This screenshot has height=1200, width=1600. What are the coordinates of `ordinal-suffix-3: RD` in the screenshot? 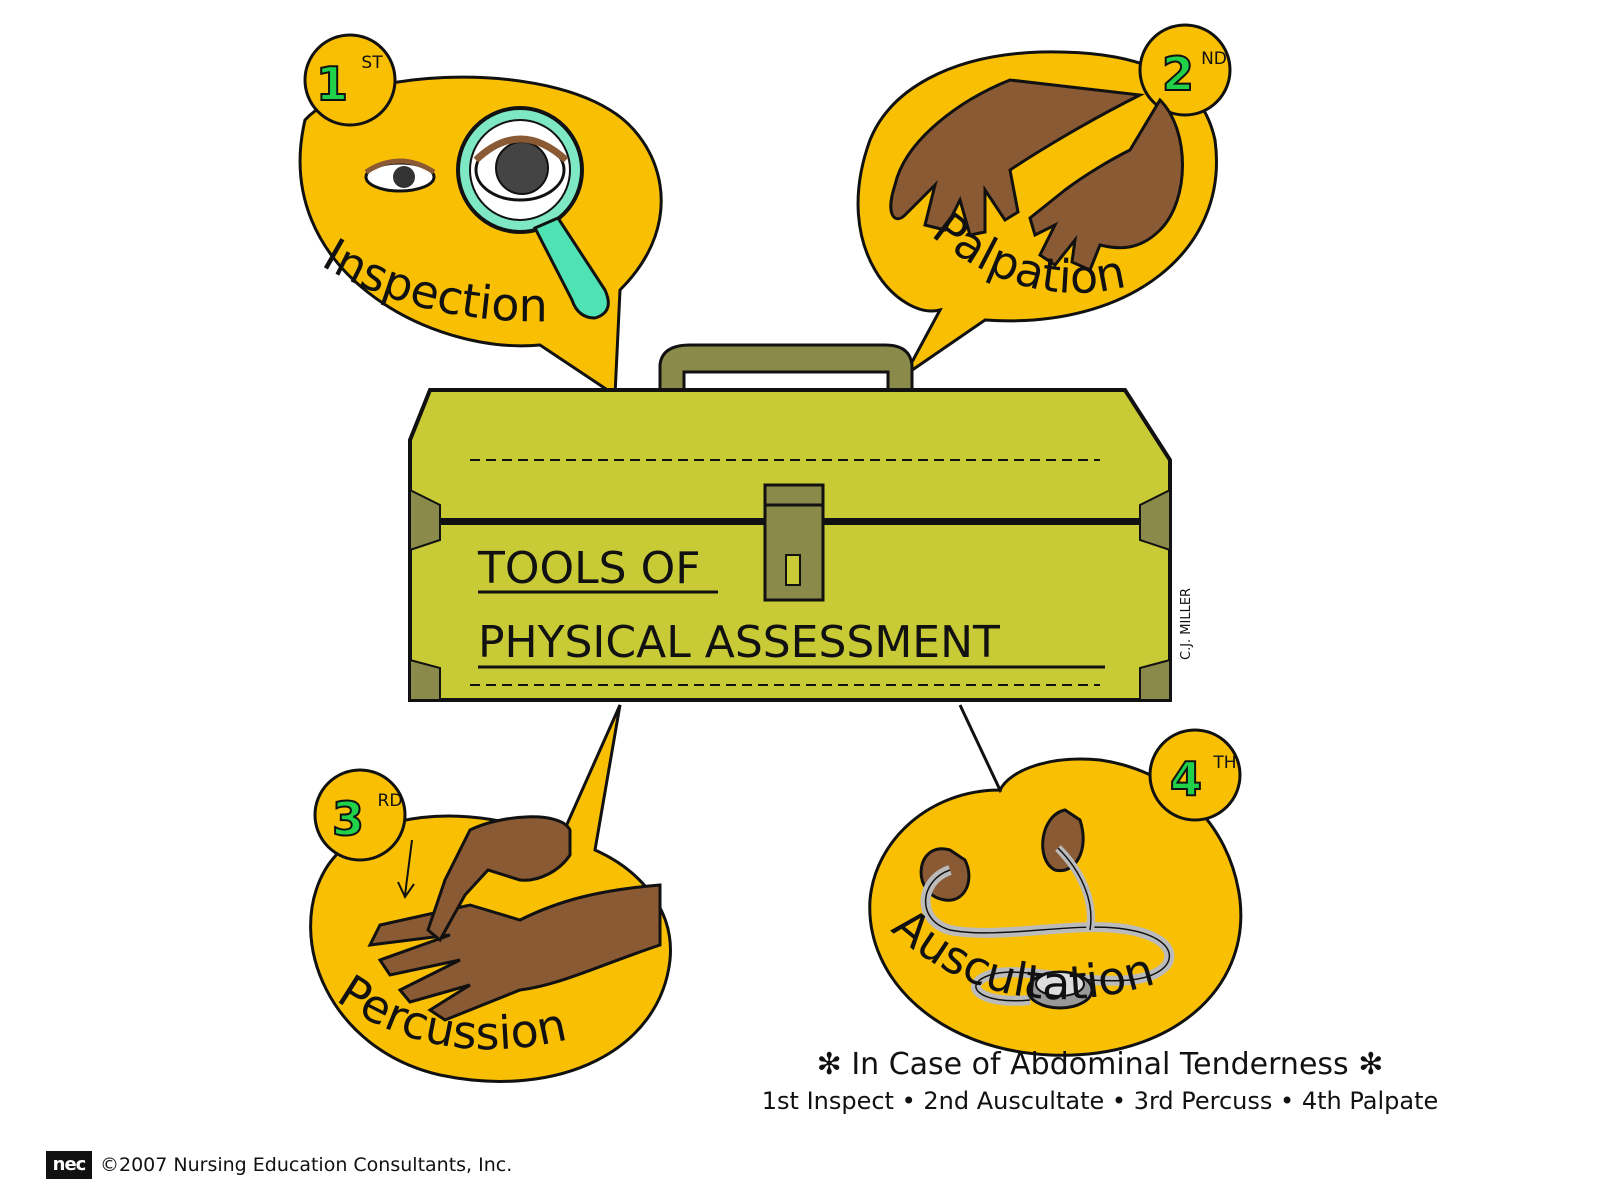 It's located at (390, 801).